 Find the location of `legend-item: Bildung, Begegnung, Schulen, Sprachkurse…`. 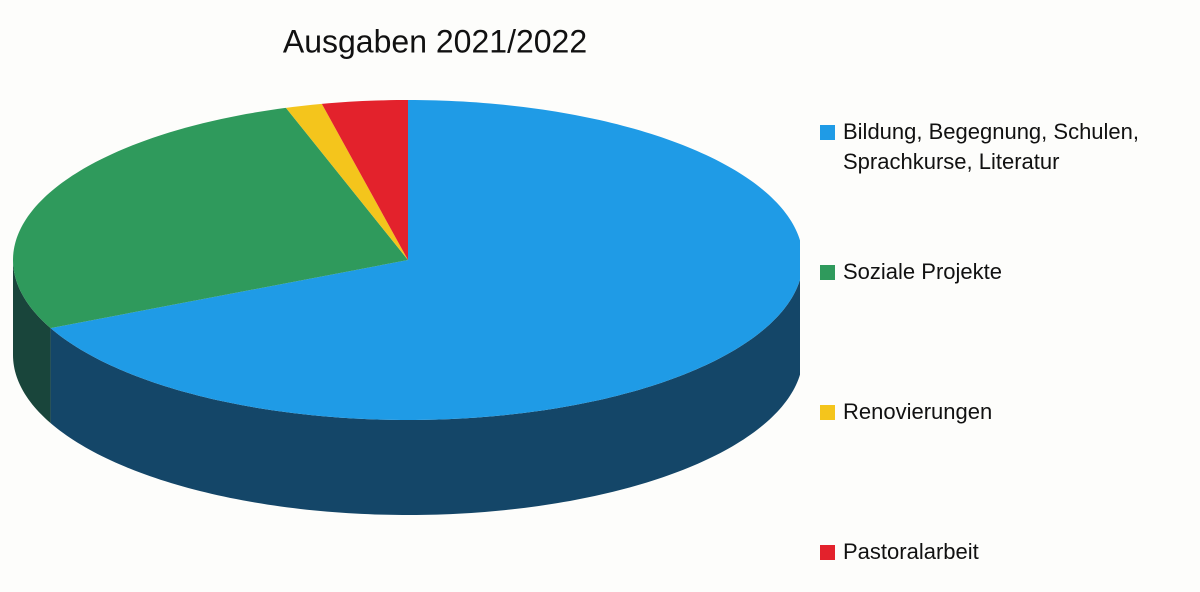

legend-item: Bildung, Begegnung, Schulen, Sprachkurse… is located at coordinates (1007, 147).